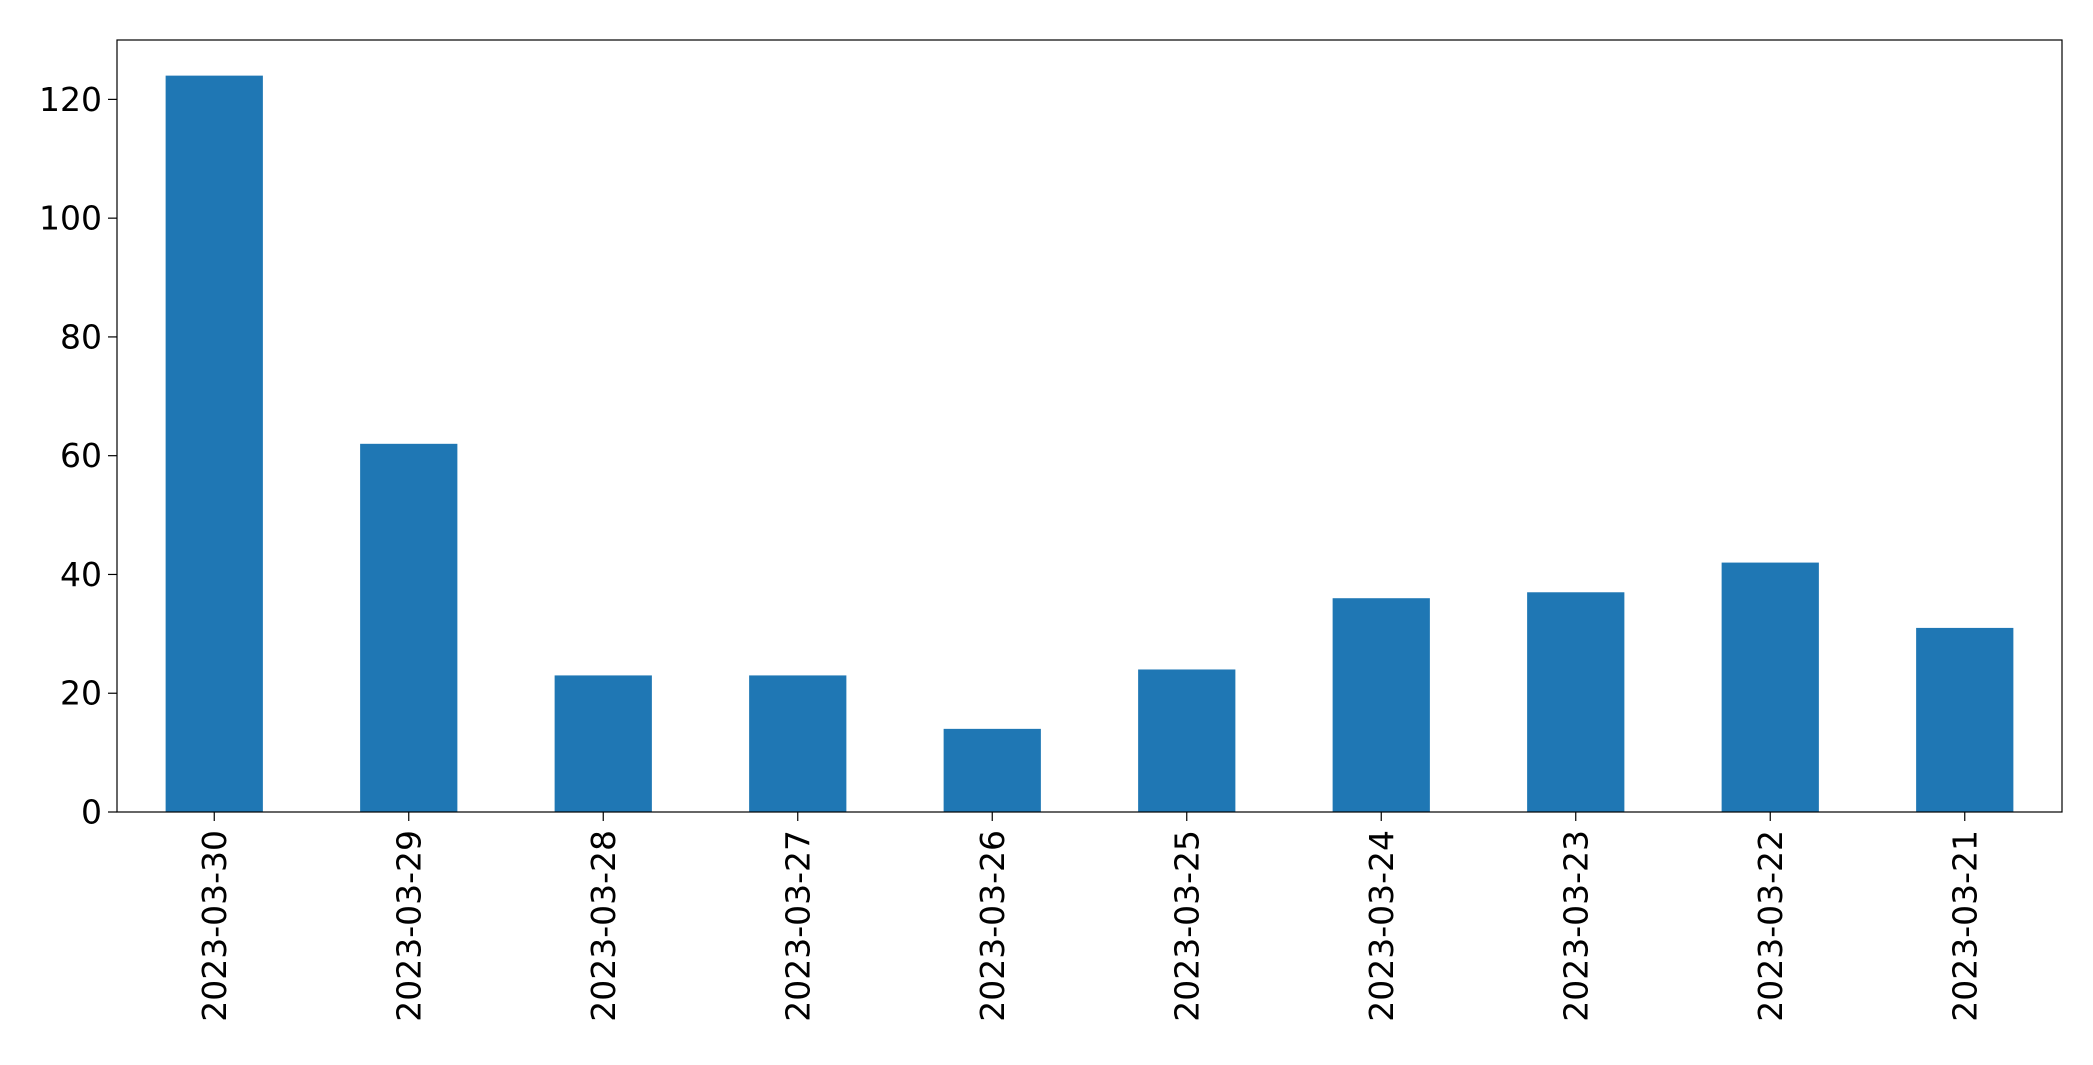 This screenshot has width=2093, height=1065. What do you see at coordinates (1186, 926) in the screenshot?
I see `x-tick-label: 2023-03-25` at bounding box center [1186, 926].